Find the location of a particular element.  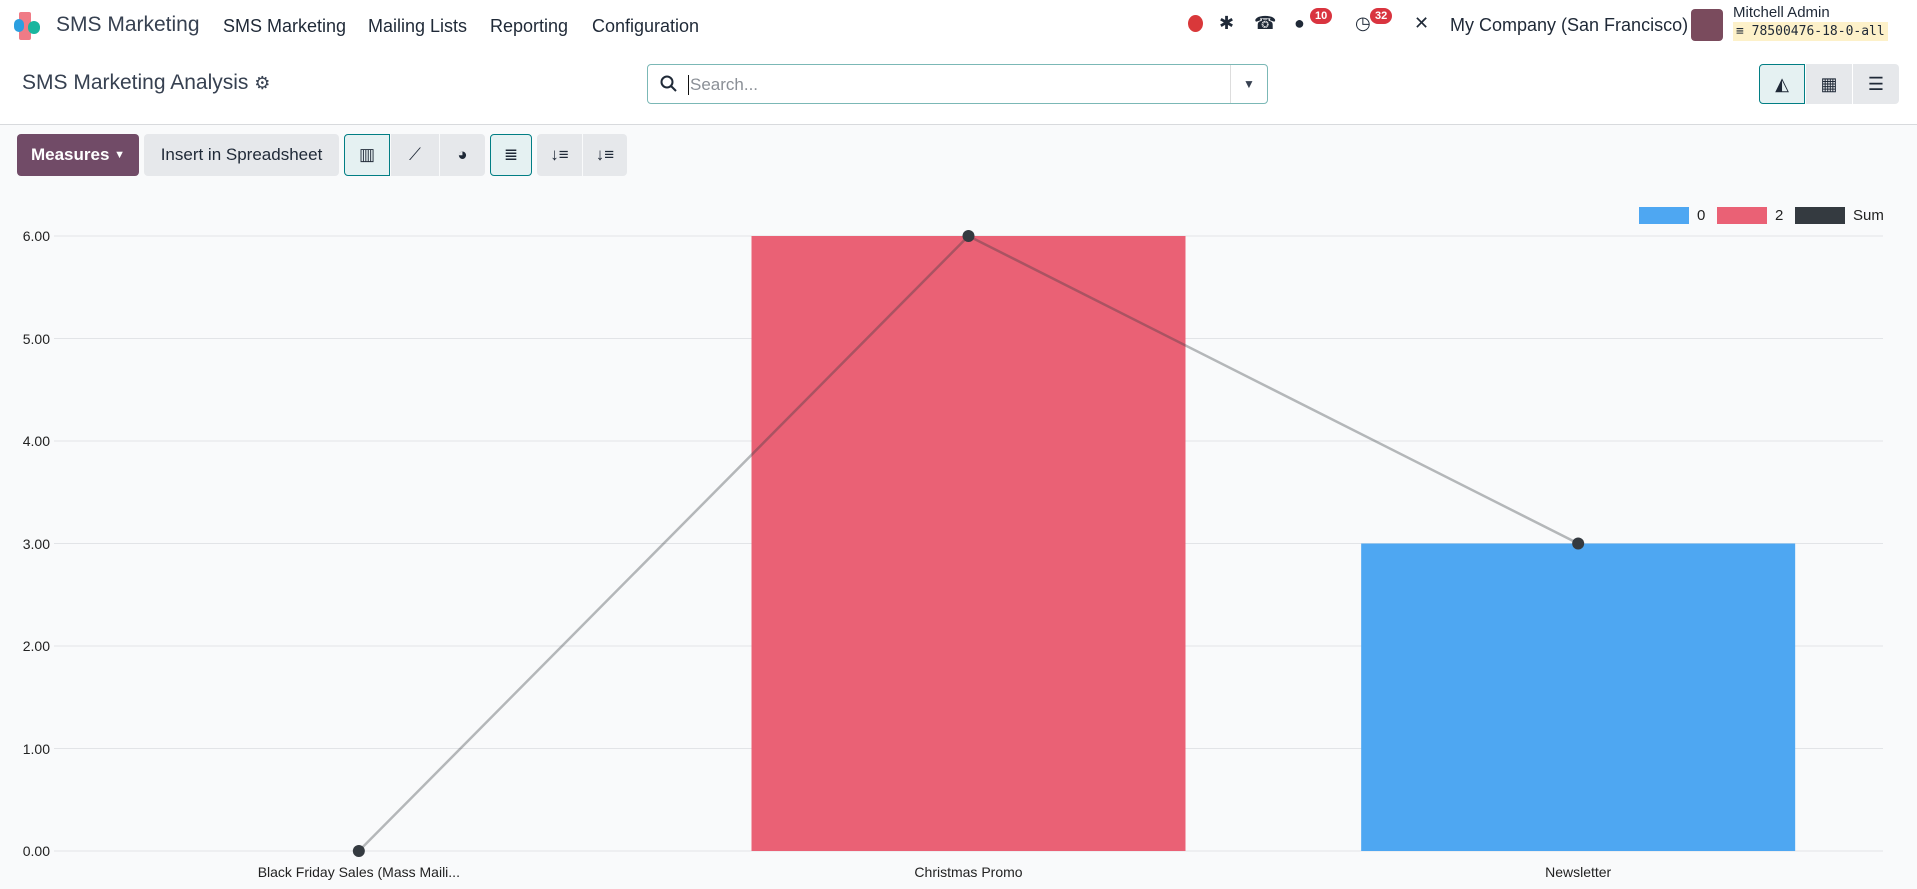

legend-item-0: 0 is located at coordinates (1672, 215).